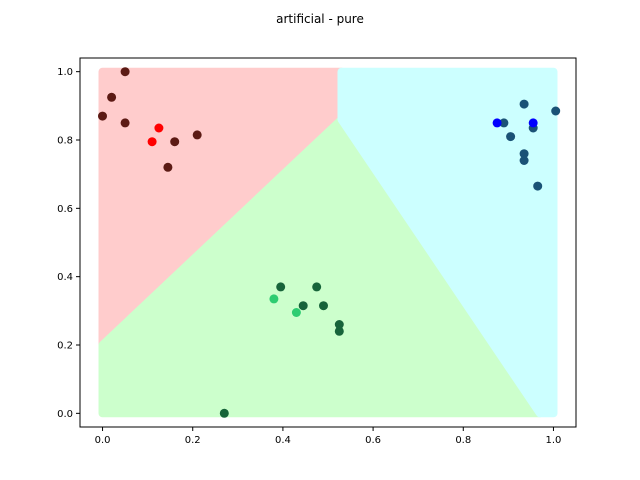 The height and width of the screenshot is (480, 640). What do you see at coordinates (554, 440) in the screenshot?
I see `x-tick-label: 1.0` at bounding box center [554, 440].